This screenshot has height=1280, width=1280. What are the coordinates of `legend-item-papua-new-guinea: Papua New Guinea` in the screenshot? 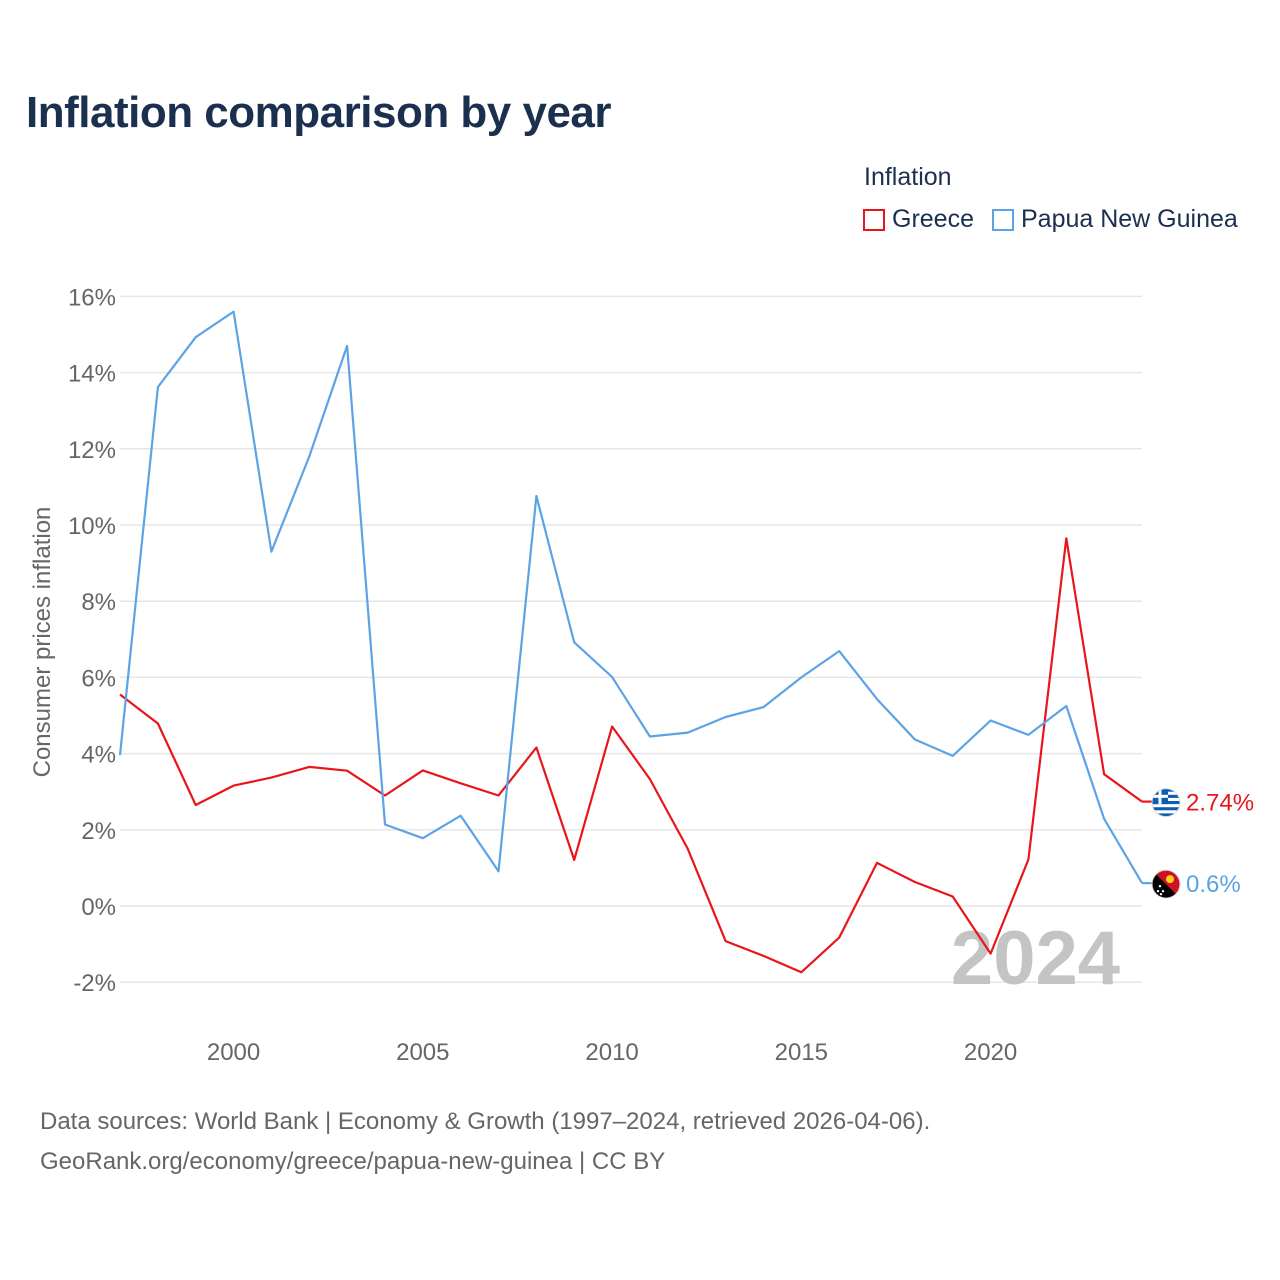 It's located at (1114, 219).